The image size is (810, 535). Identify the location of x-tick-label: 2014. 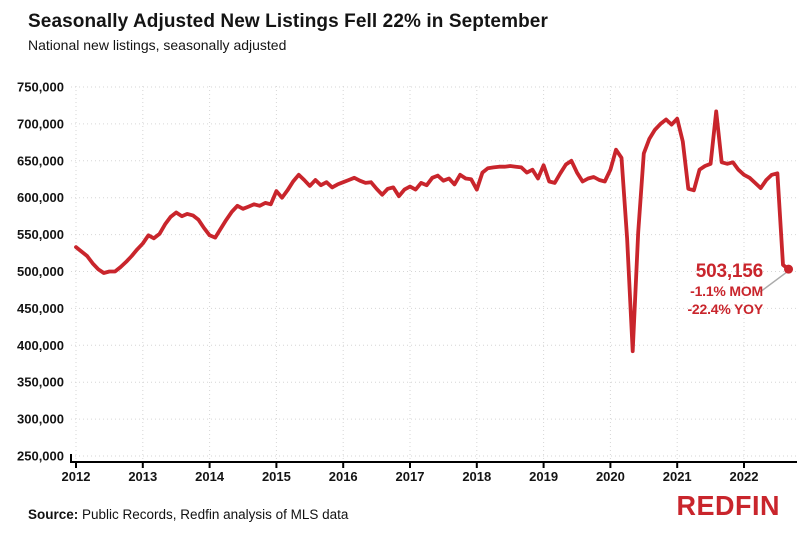
(210, 476).